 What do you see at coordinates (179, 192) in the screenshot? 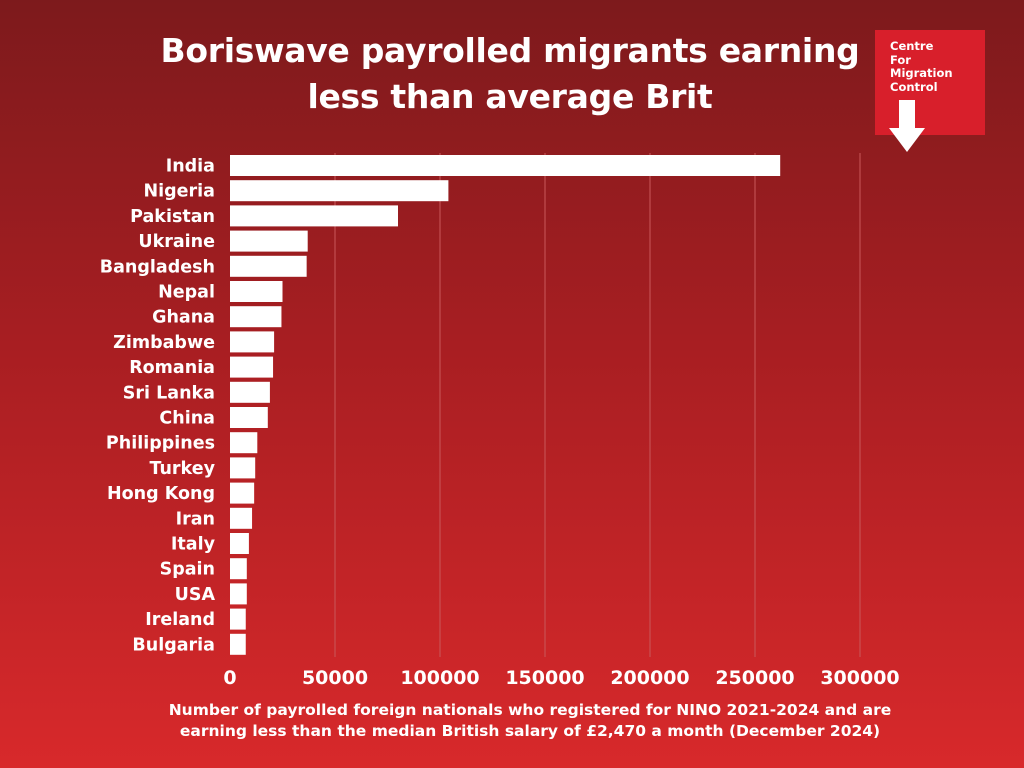
I see `category-label: Nigeria` at bounding box center [179, 192].